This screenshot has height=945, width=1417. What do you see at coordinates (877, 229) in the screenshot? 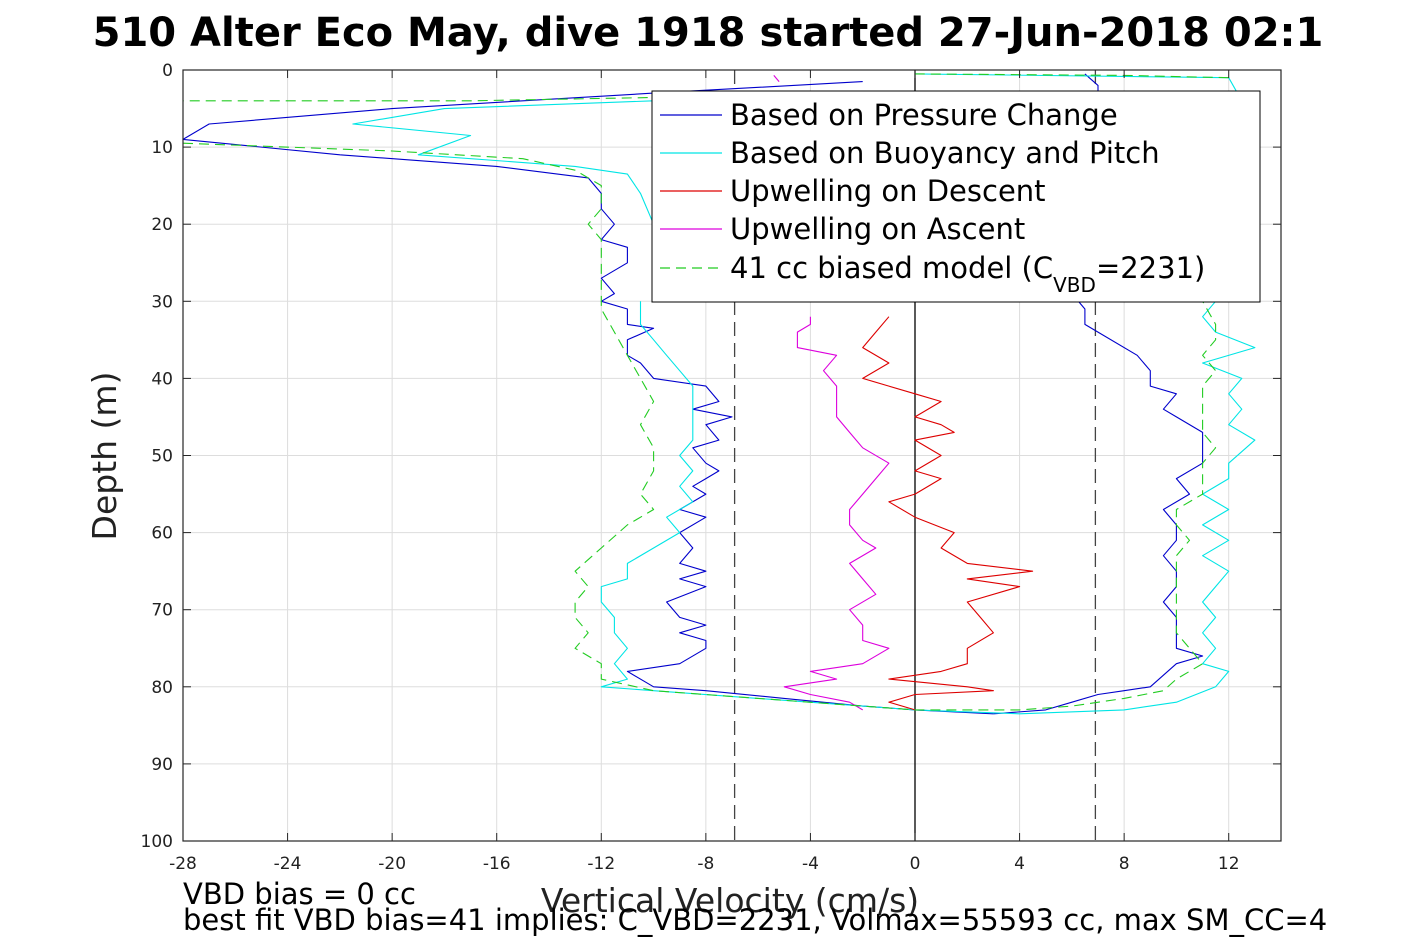
I see `legend-label: Upwelling on Ascent` at bounding box center [877, 229].